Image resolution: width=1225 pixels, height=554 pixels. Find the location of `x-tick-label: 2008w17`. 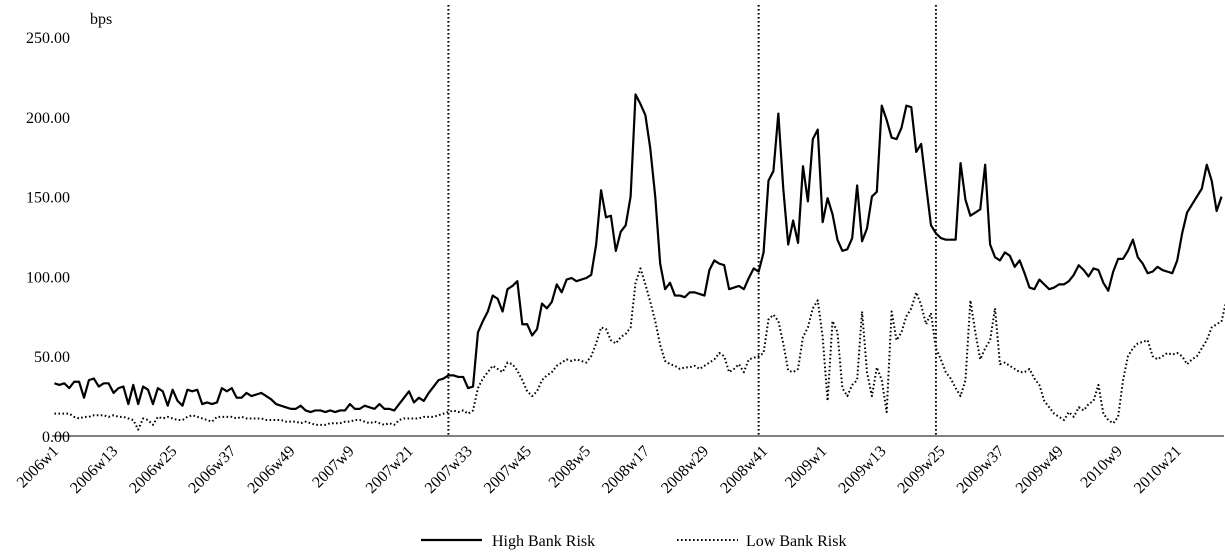

x-tick-label: 2008w17 is located at coordinates (626, 470).